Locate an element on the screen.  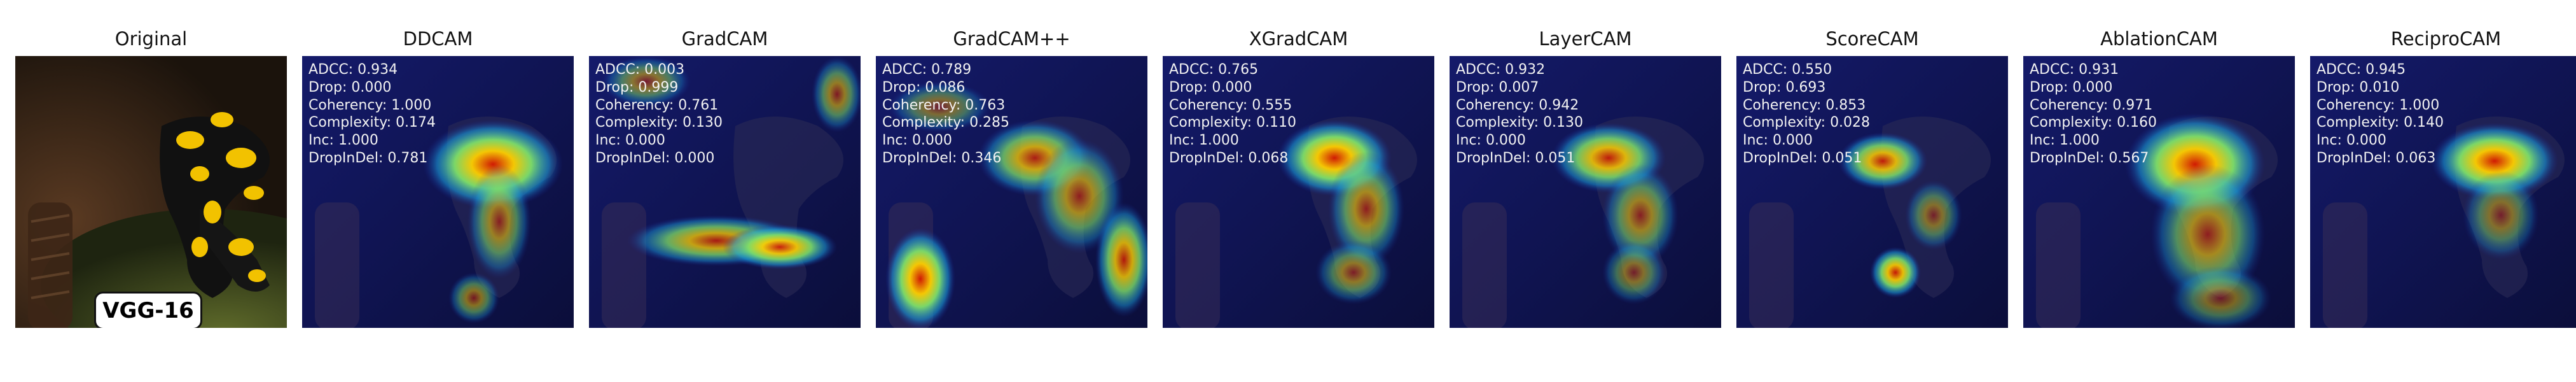
metric-line: DropInDel: 0.000 is located at coordinates (659, 159).